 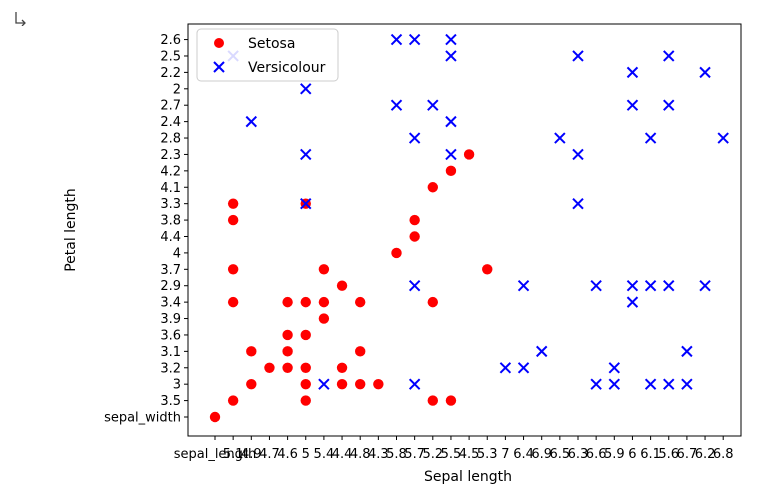 I want to click on y-tick-label: 4, so click(x=177, y=253).